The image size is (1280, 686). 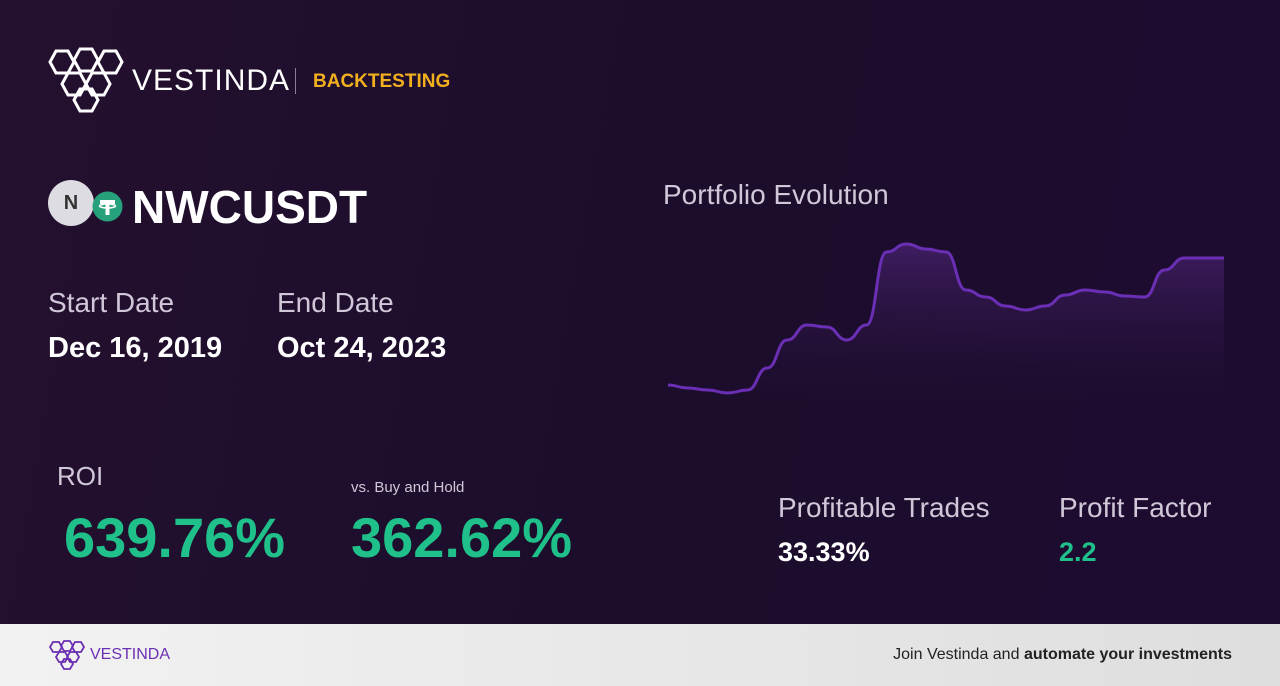 What do you see at coordinates (211, 80) in the screenshot?
I see `brand: VESTINDA` at bounding box center [211, 80].